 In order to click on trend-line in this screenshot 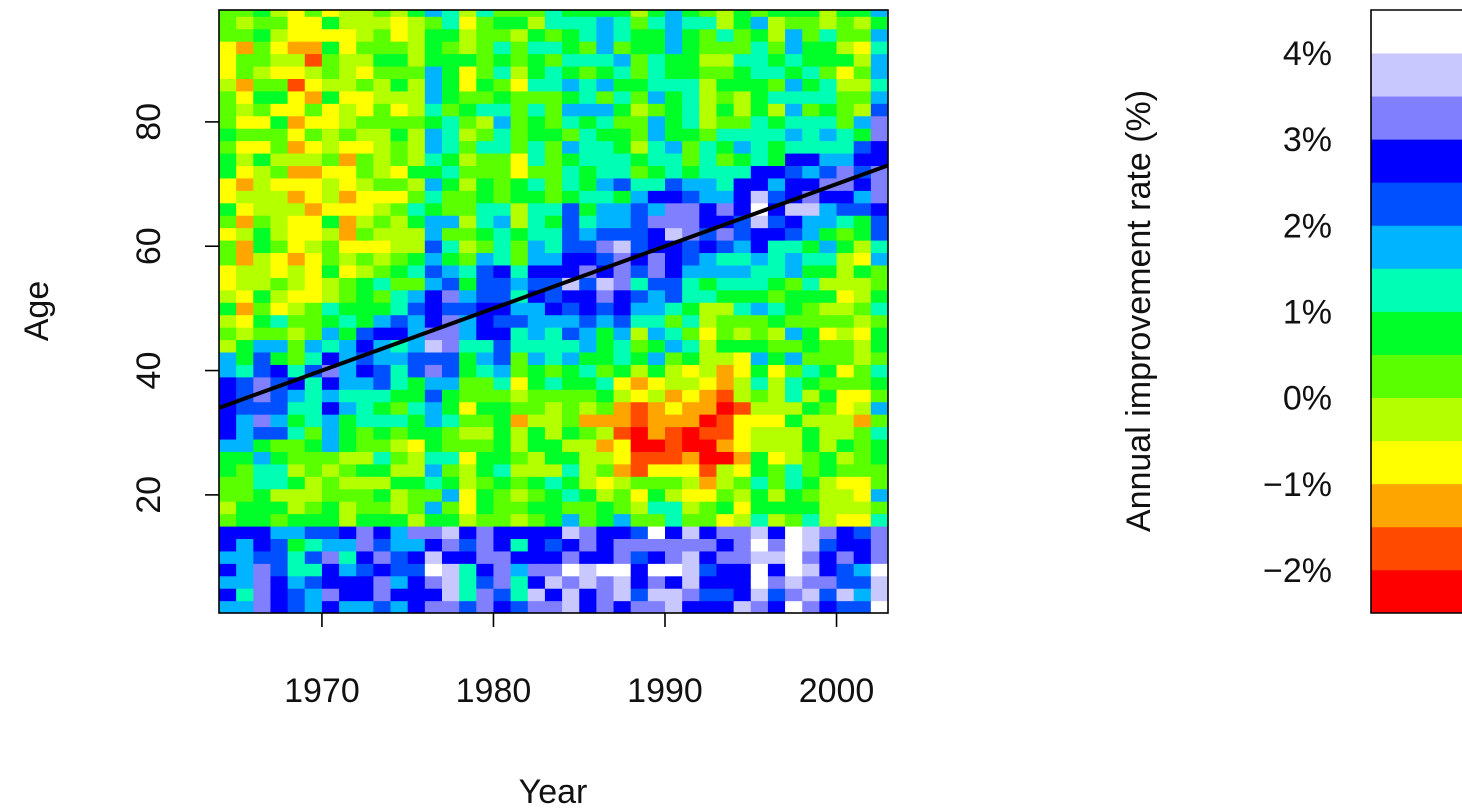, I will do `click(553, 286)`.